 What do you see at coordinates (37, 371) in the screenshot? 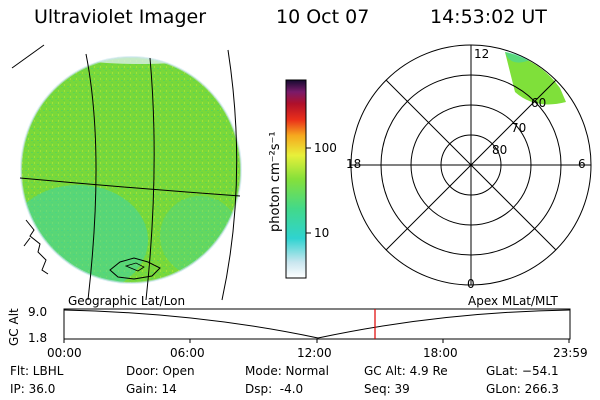
I see `status-flt: Flt: LBHL` at bounding box center [37, 371].